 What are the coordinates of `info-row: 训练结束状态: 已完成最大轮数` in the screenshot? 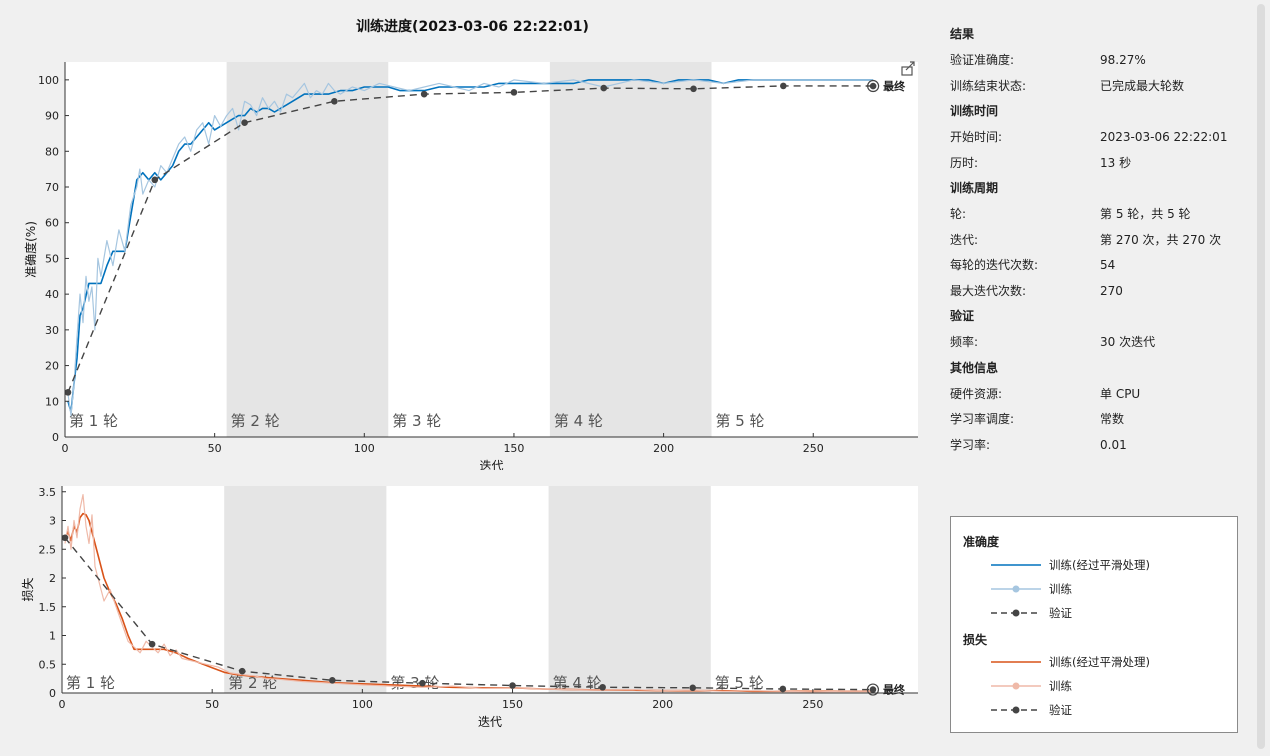 It's located at (1100, 89).